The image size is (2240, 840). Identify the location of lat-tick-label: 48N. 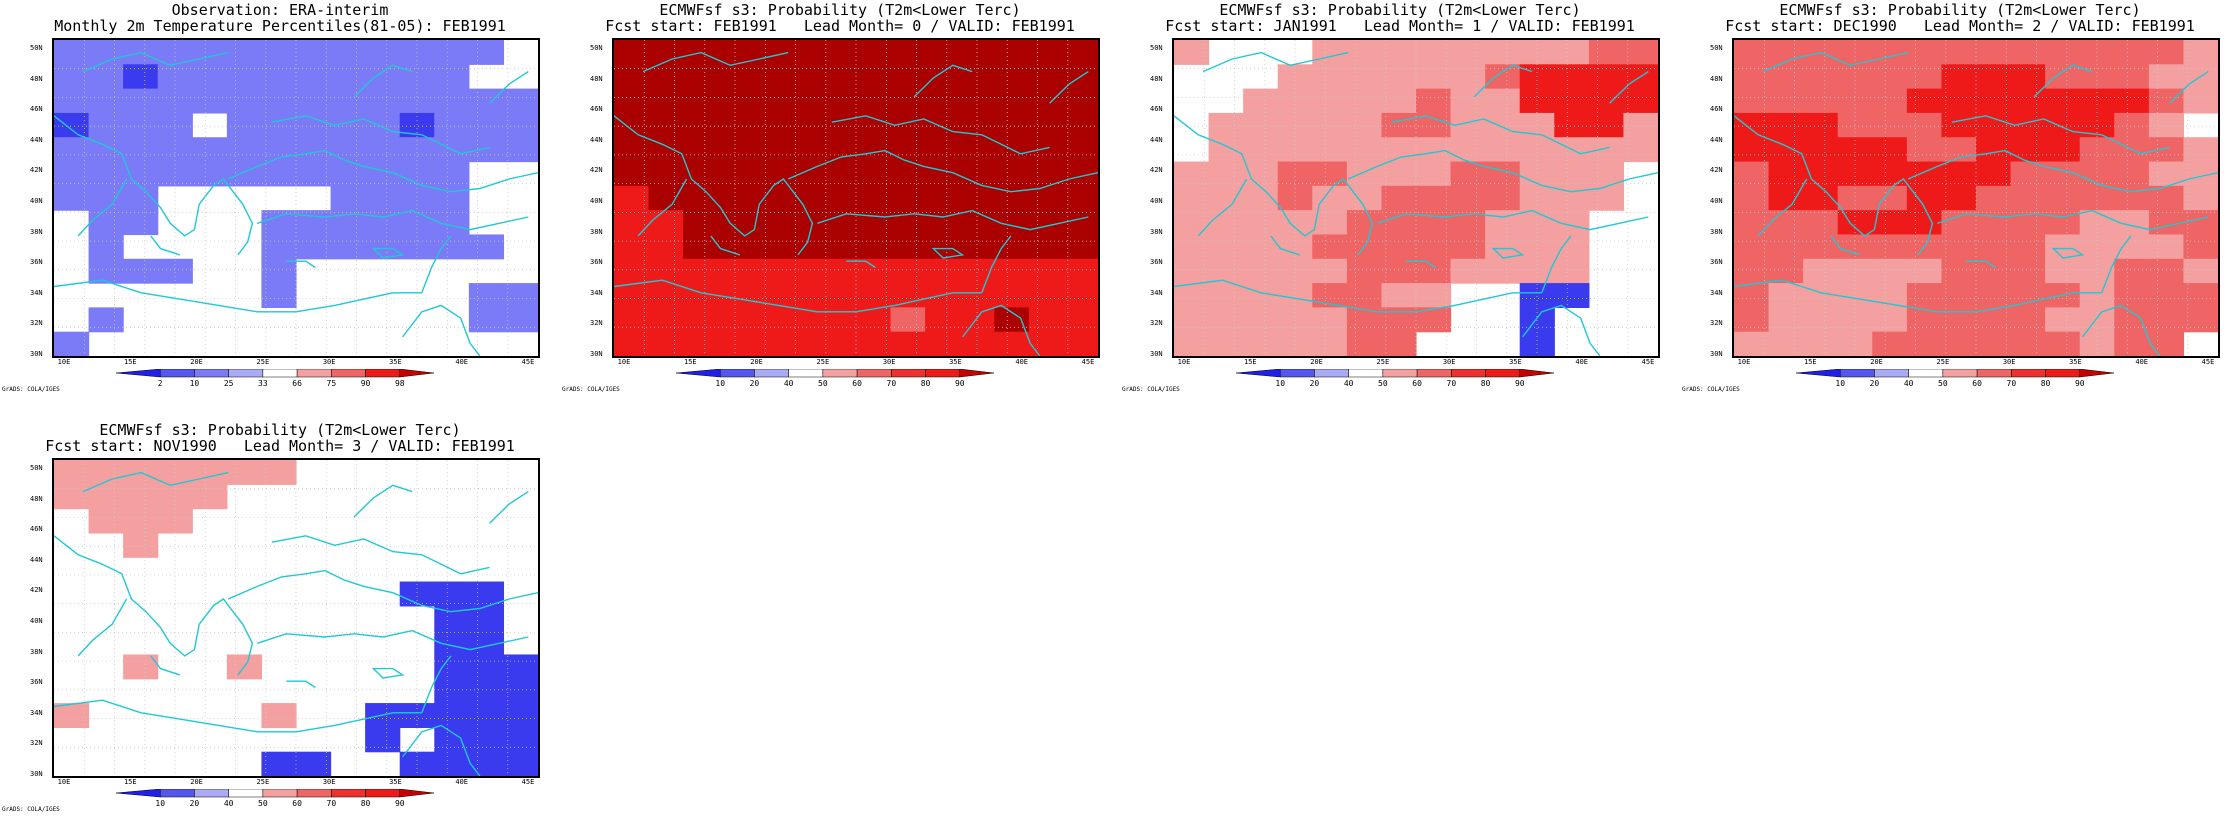
(1716, 78).